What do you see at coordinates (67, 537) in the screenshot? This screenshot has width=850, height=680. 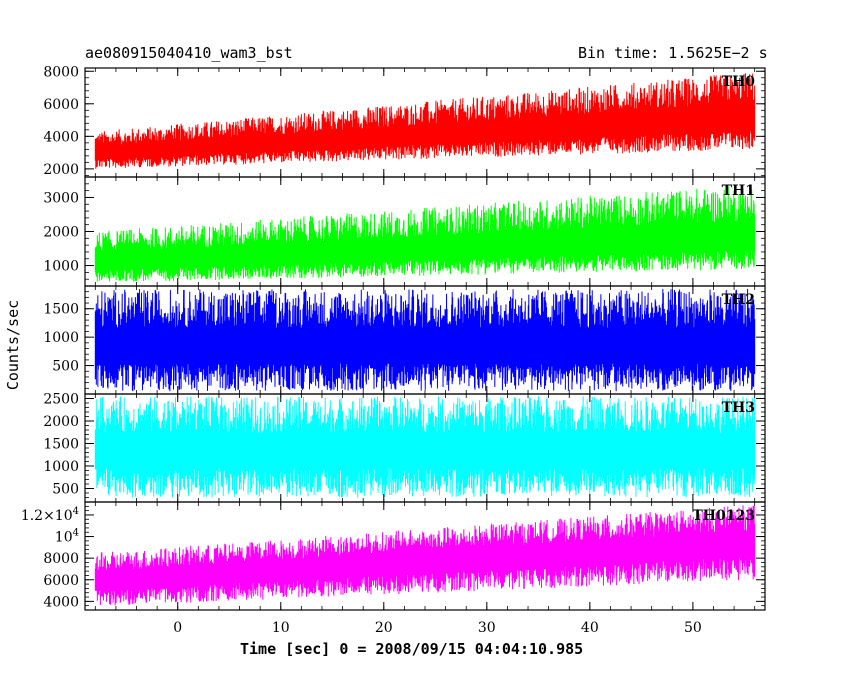 I see `y-tick-label: 104` at bounding box center [67, 537].